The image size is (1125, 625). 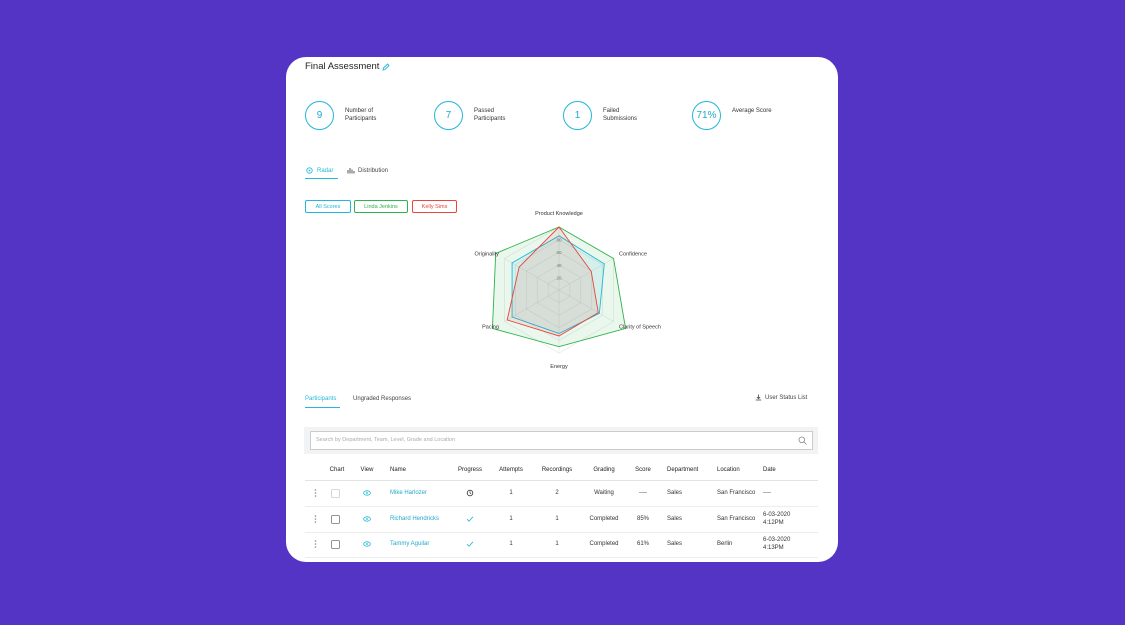 What do you see at coordinates (557, 470) in the screenshot?
I see `column-header: Recordings` at bounding box center [557, 470].